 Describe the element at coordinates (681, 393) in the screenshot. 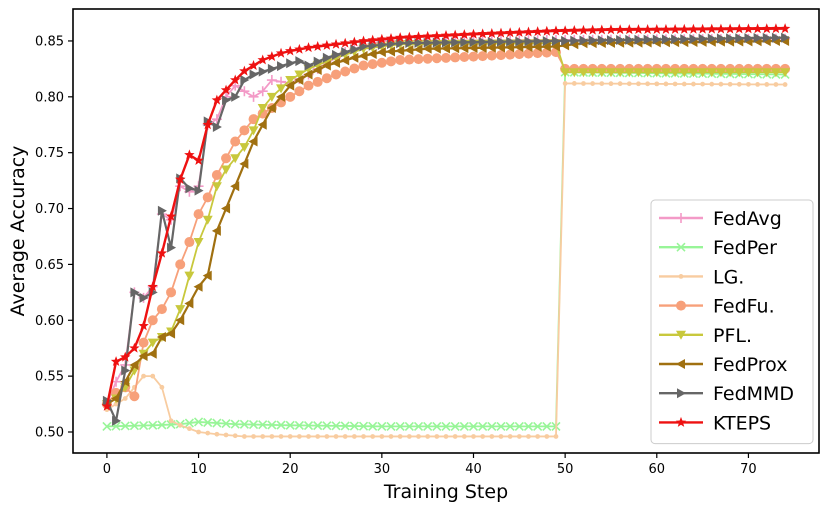

I see `legend-marker` at that location.